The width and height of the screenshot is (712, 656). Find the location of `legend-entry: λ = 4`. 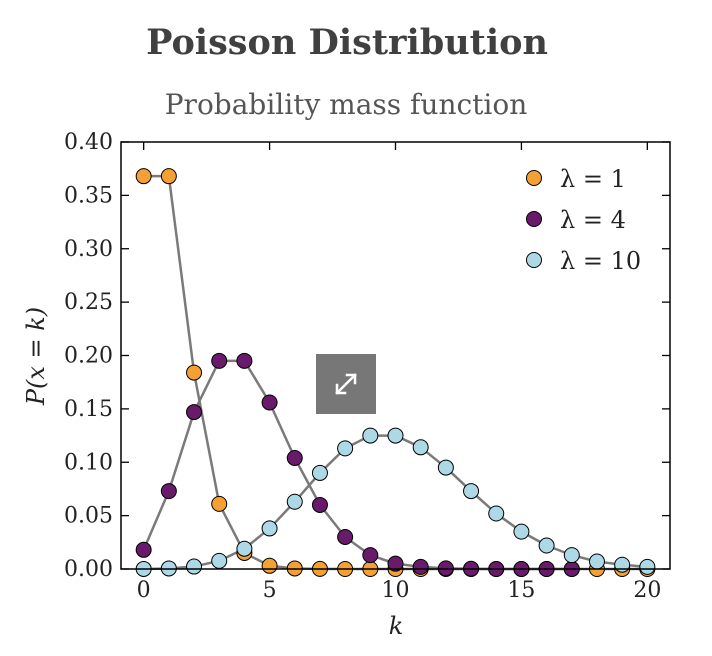

legend-entry: λ = 4 is located at coordinates (576, 220).